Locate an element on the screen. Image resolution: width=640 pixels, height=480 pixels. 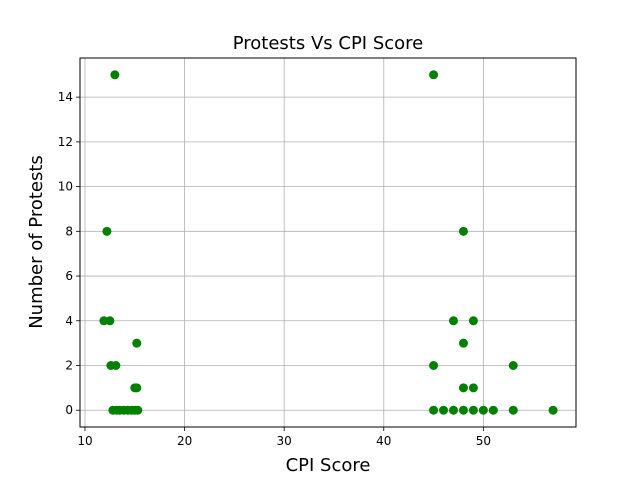
y-tick-label: 2 is located at coordinates (69, 366).